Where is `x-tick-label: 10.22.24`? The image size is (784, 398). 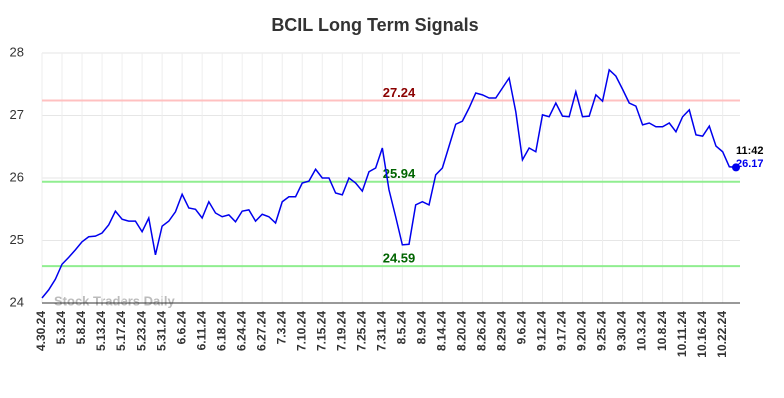 x-tick-label: 10.22.24 is located at coordinates (722, 334).